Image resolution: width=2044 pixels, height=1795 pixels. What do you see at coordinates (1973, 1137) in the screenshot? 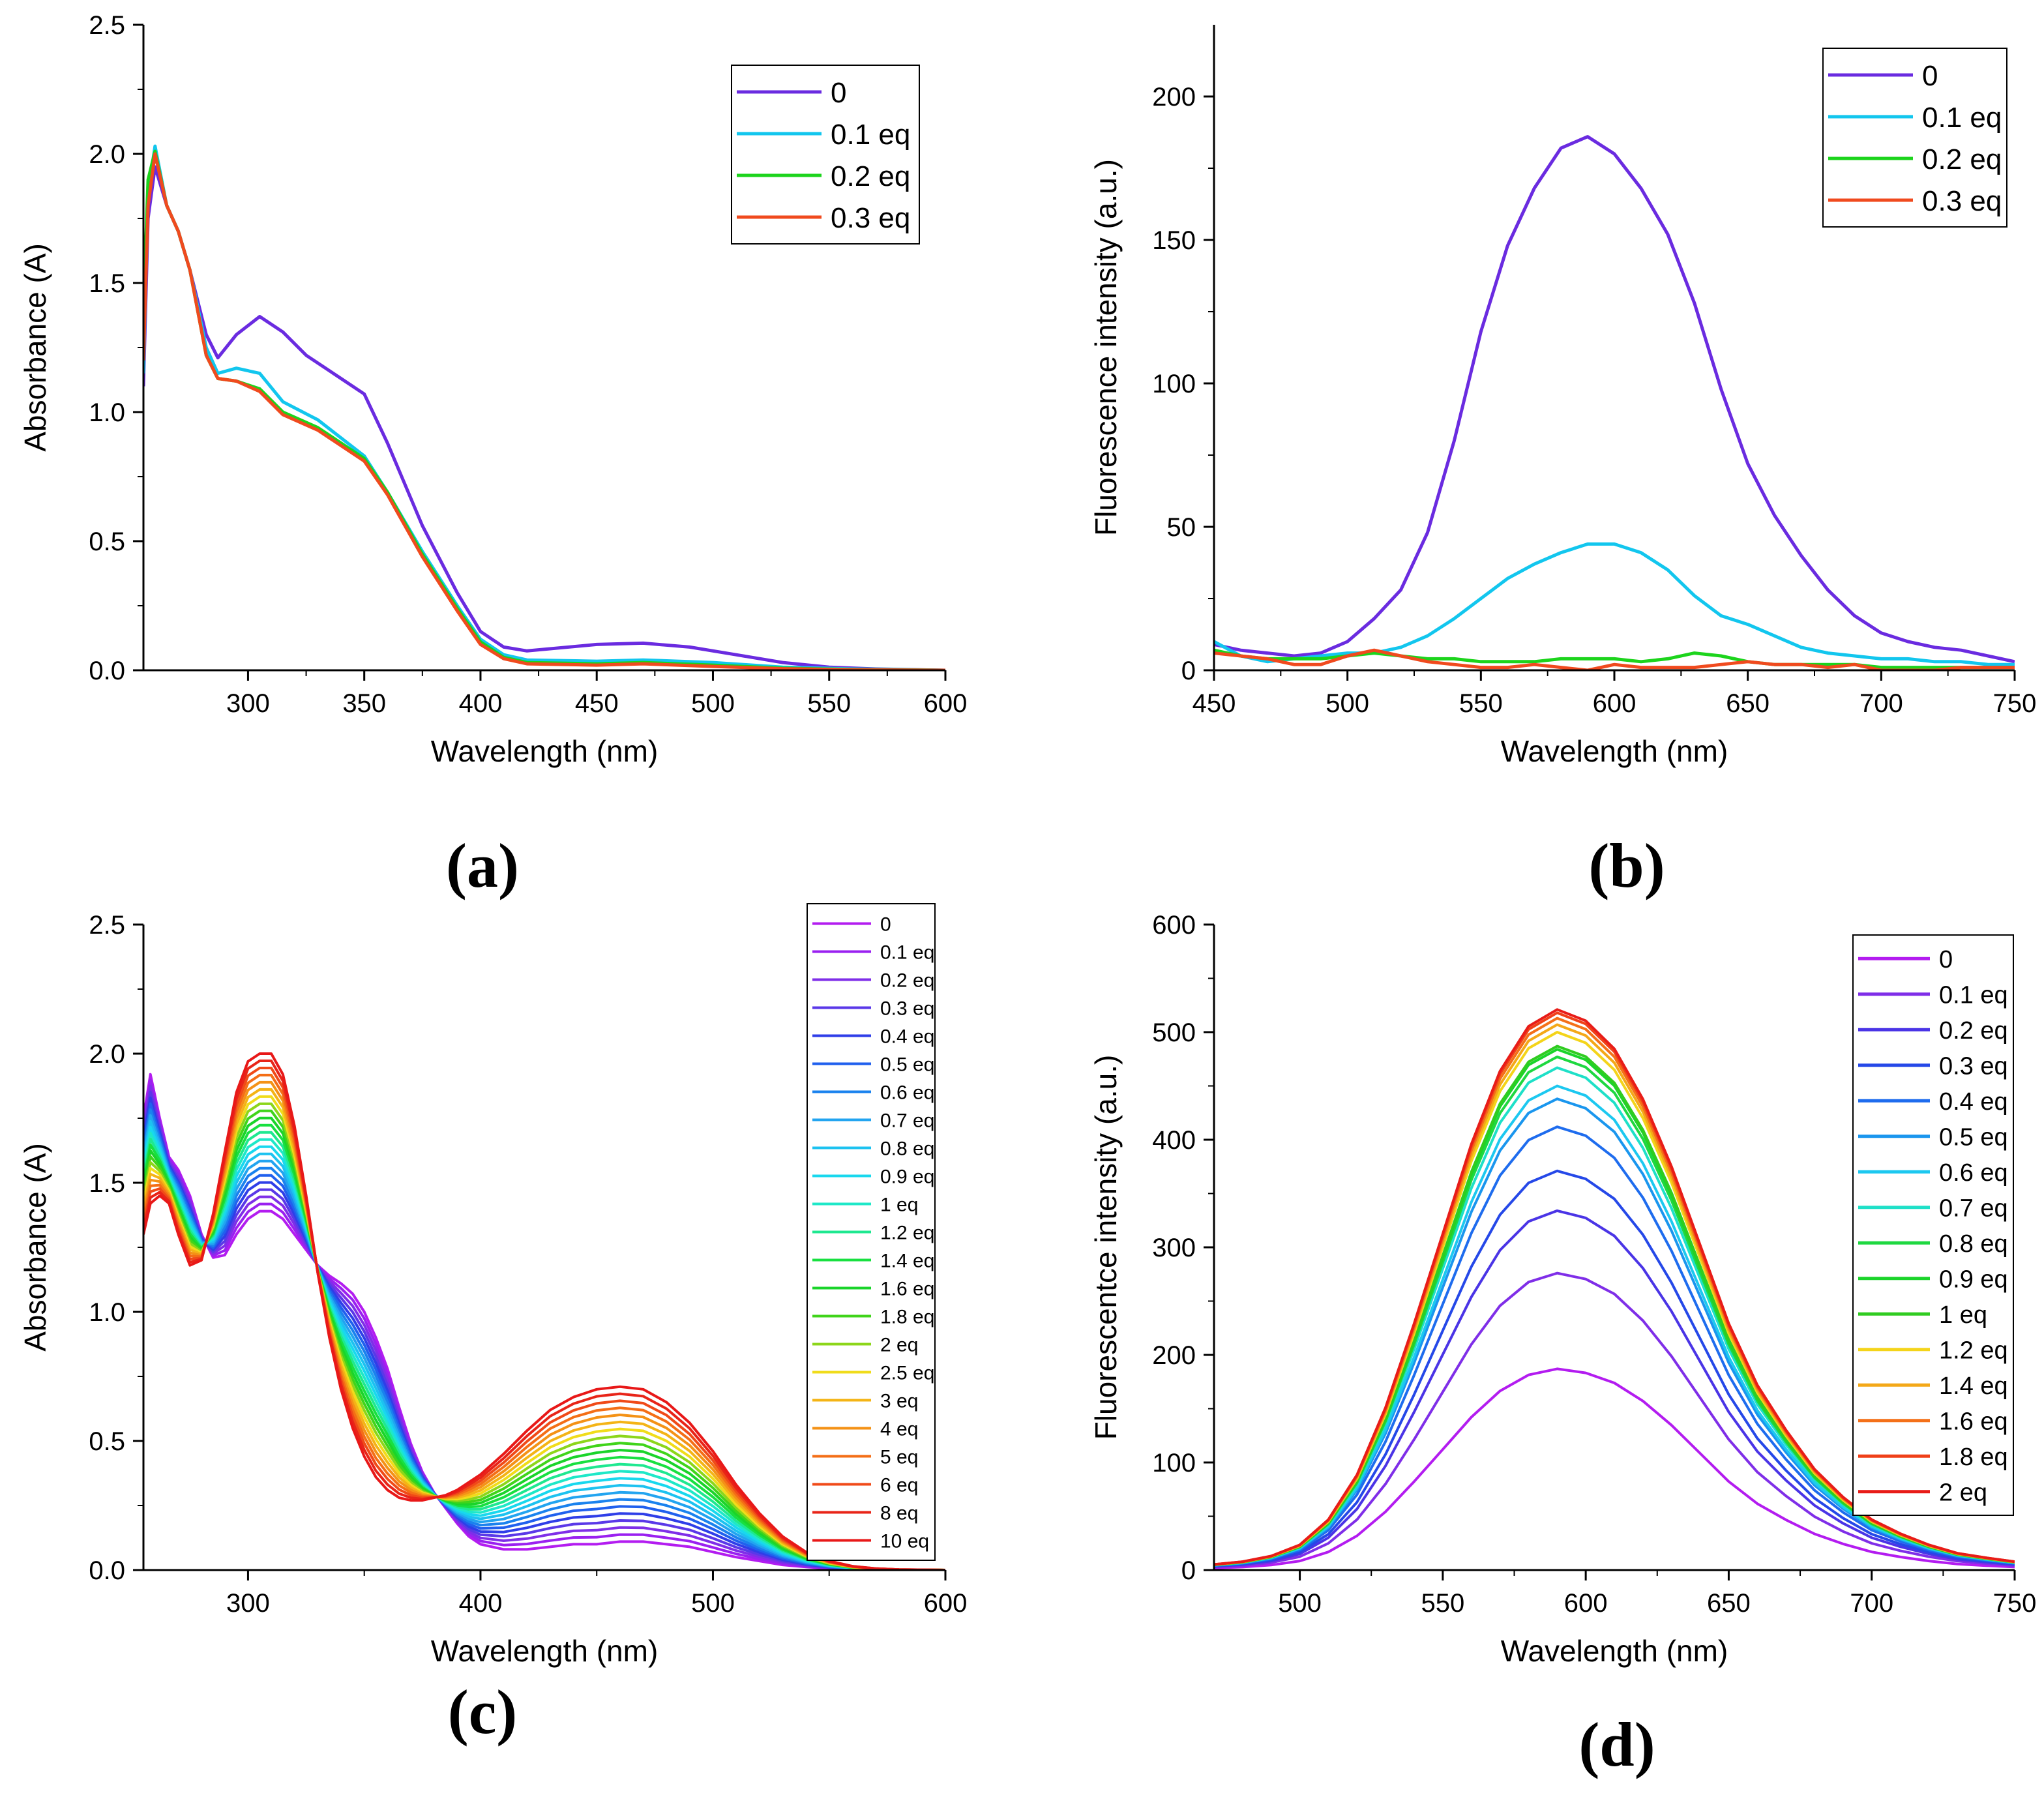
I see `legend-label: 0.5 eq` at bounding box center [1973, 1137].